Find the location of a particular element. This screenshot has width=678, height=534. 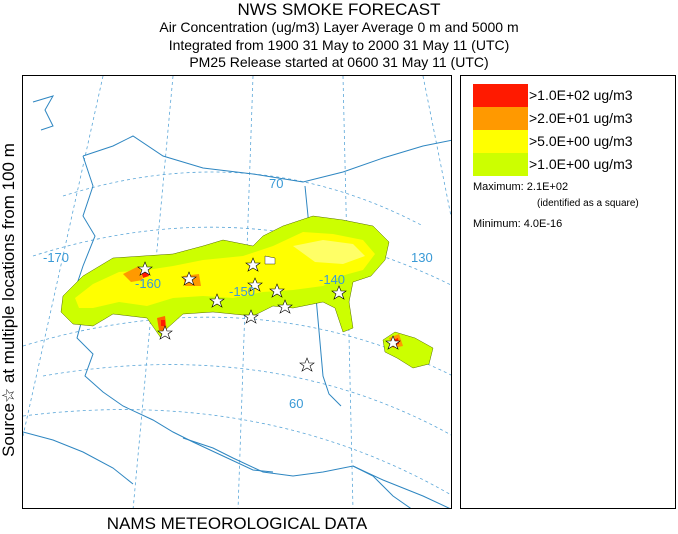

label-lon-160: -160 is located at coordinates (148, 283).